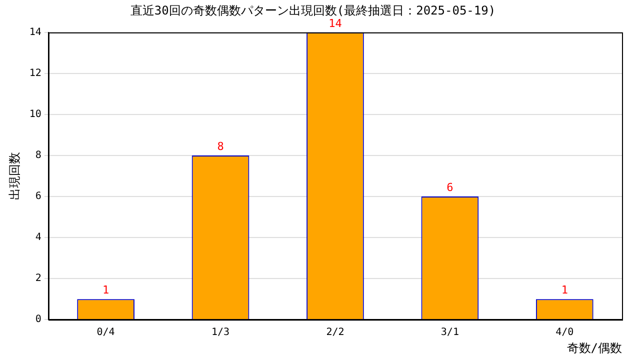 This screenshot has height=360, width=640. What do you see at coordinates (335, 23) in the screenshot?
I see `data-label: 14` at bounding box center [335, 23].